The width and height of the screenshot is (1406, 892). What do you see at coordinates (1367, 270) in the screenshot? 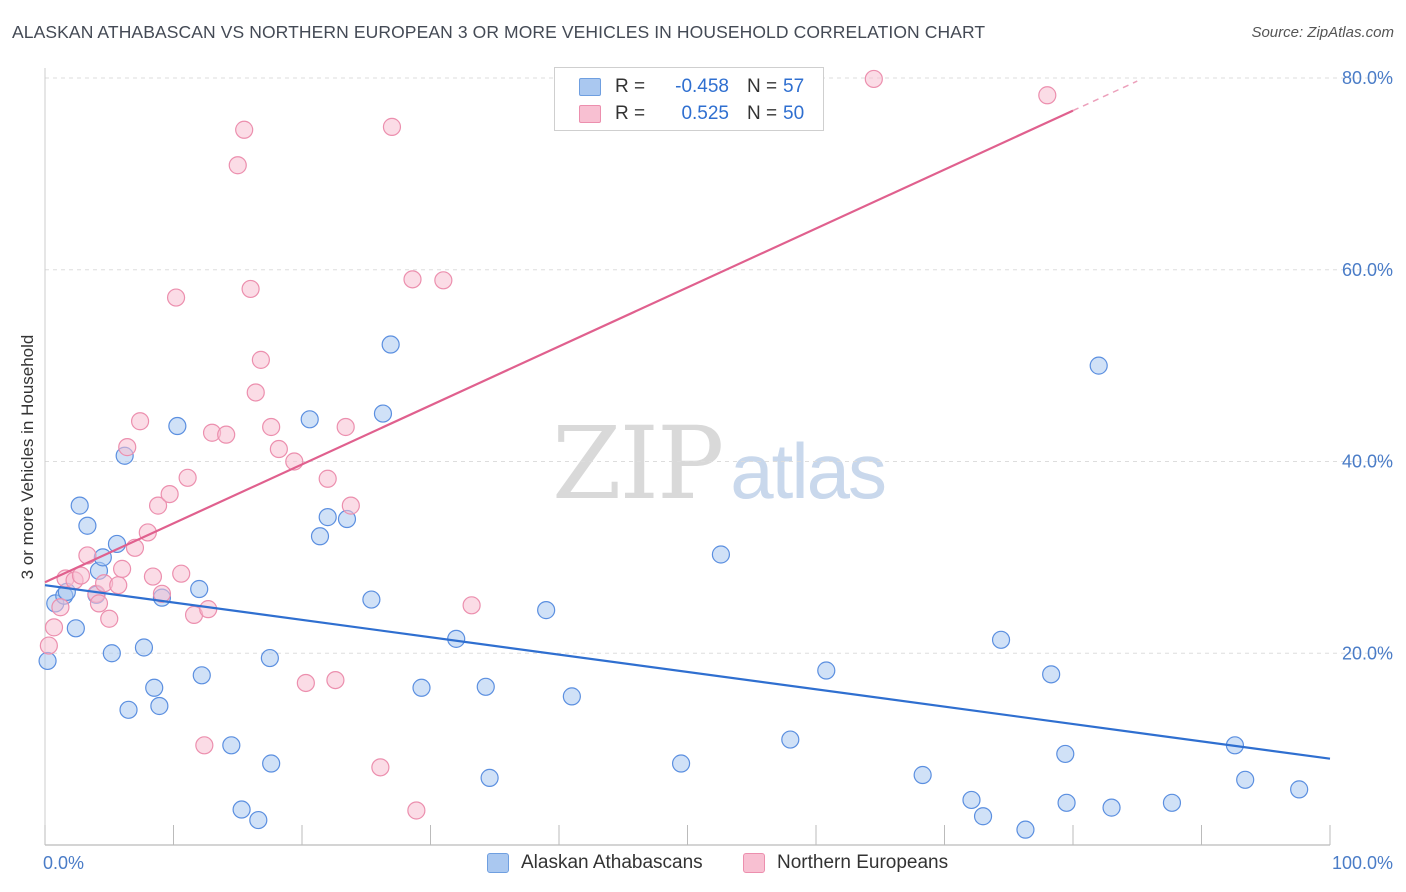
I see `y-tick-label: 60.0%` at bounding box center [1367, 270].